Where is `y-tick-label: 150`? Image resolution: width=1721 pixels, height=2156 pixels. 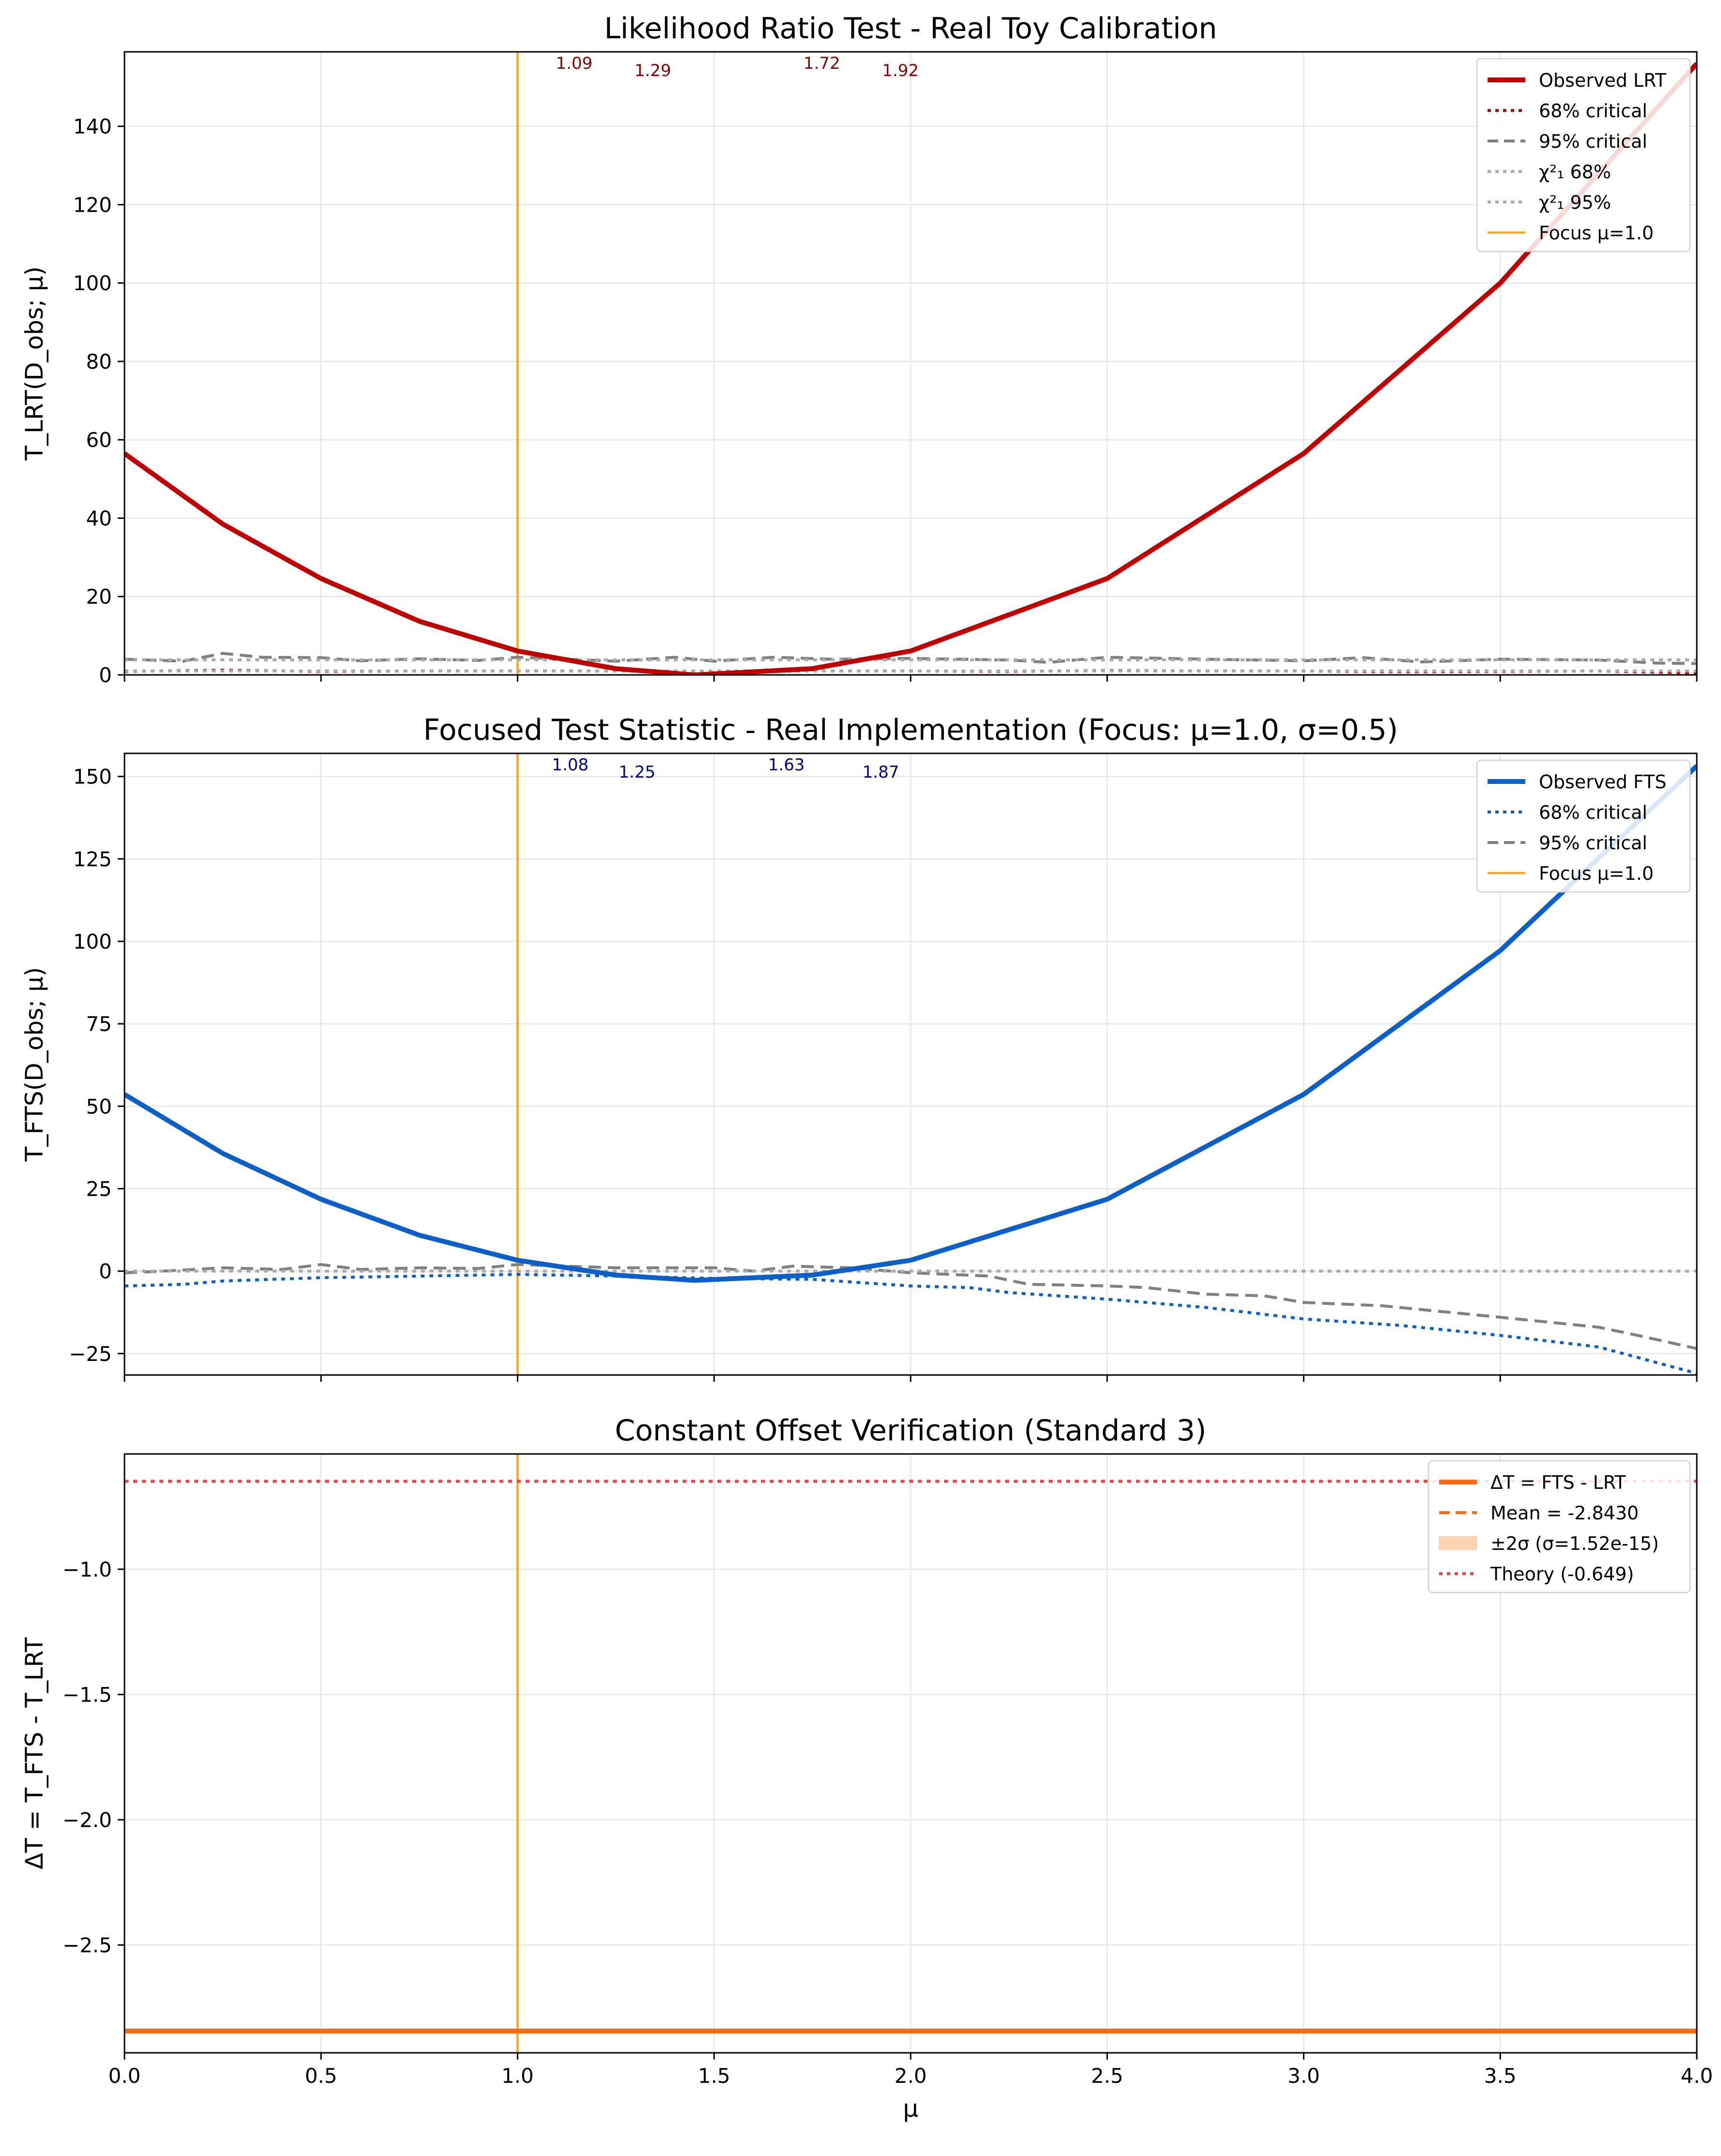
y-tick-label: 150 is located at coordinates (92, 777).